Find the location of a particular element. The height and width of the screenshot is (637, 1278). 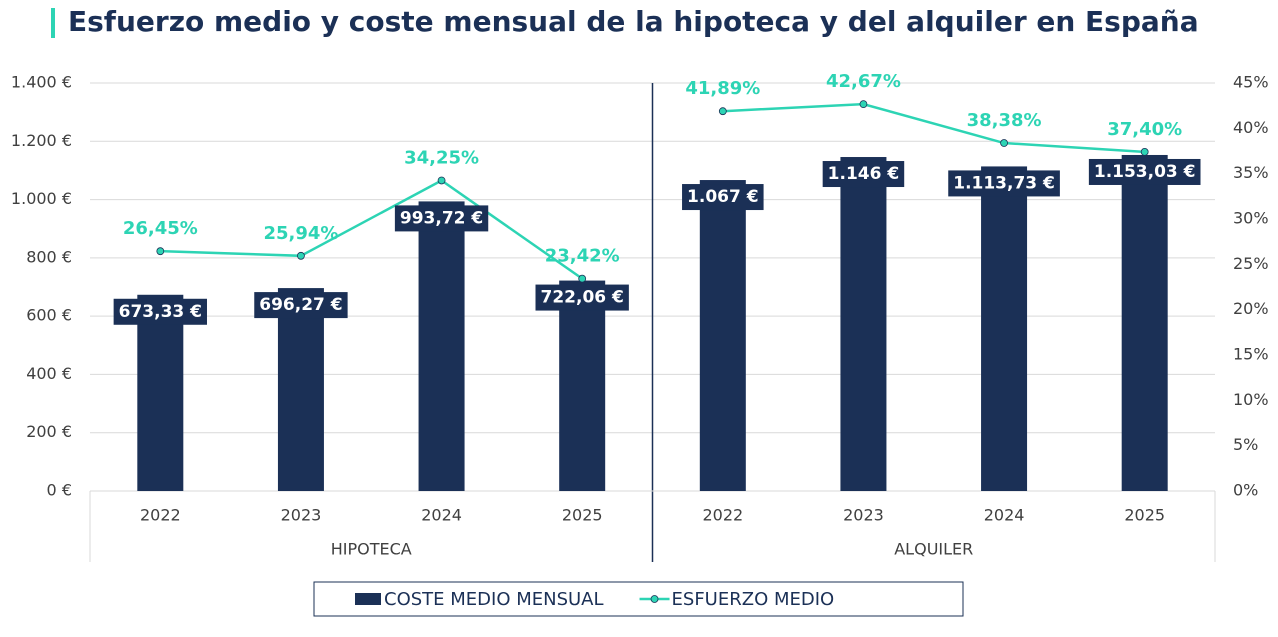

y-tick-label: 1.400 € is located at coordinates (41, 82).